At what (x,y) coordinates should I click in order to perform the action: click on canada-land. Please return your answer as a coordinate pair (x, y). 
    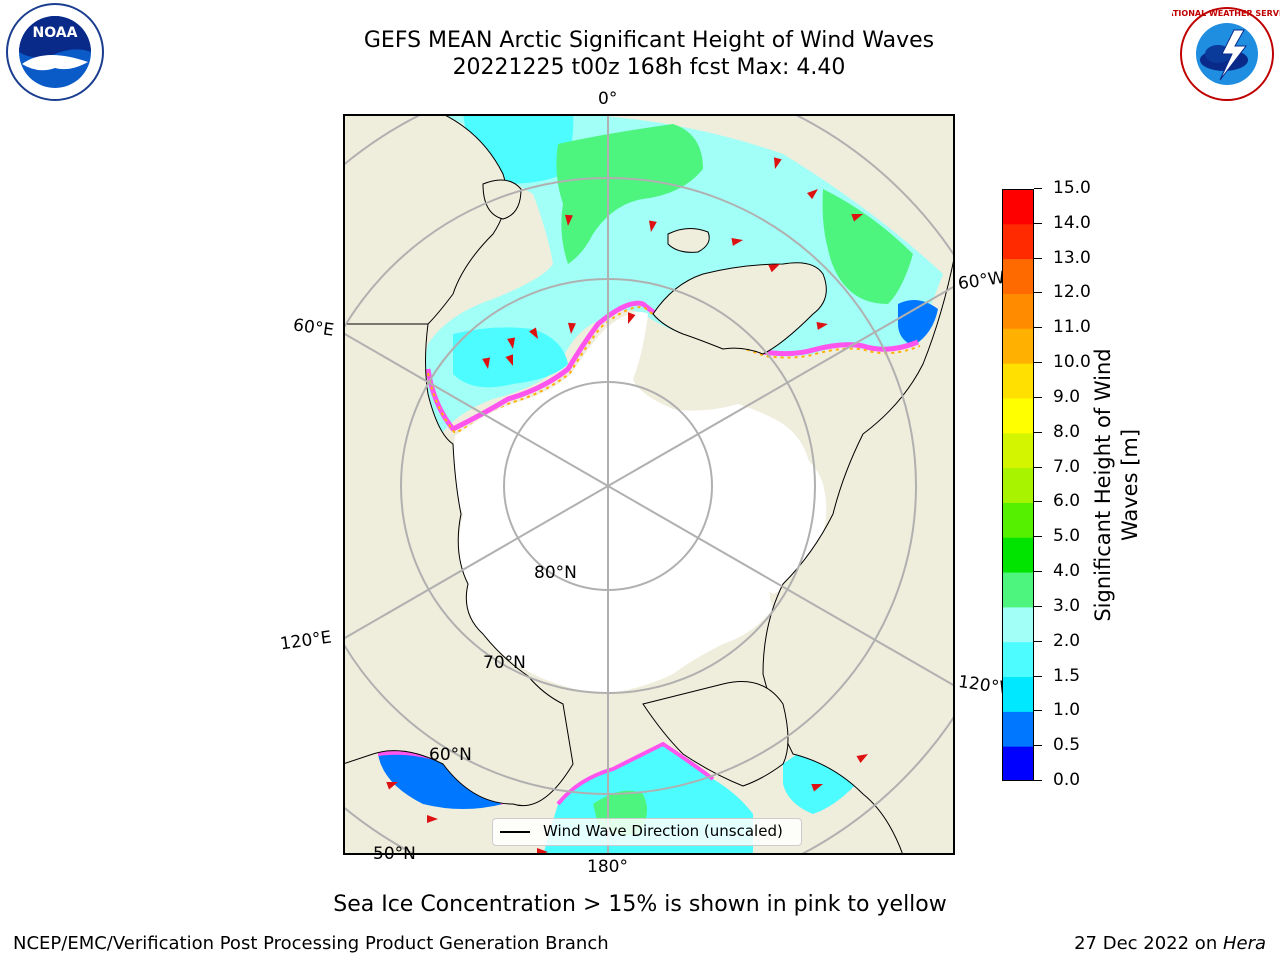
    Looking at the image, I should click on (858, 554).